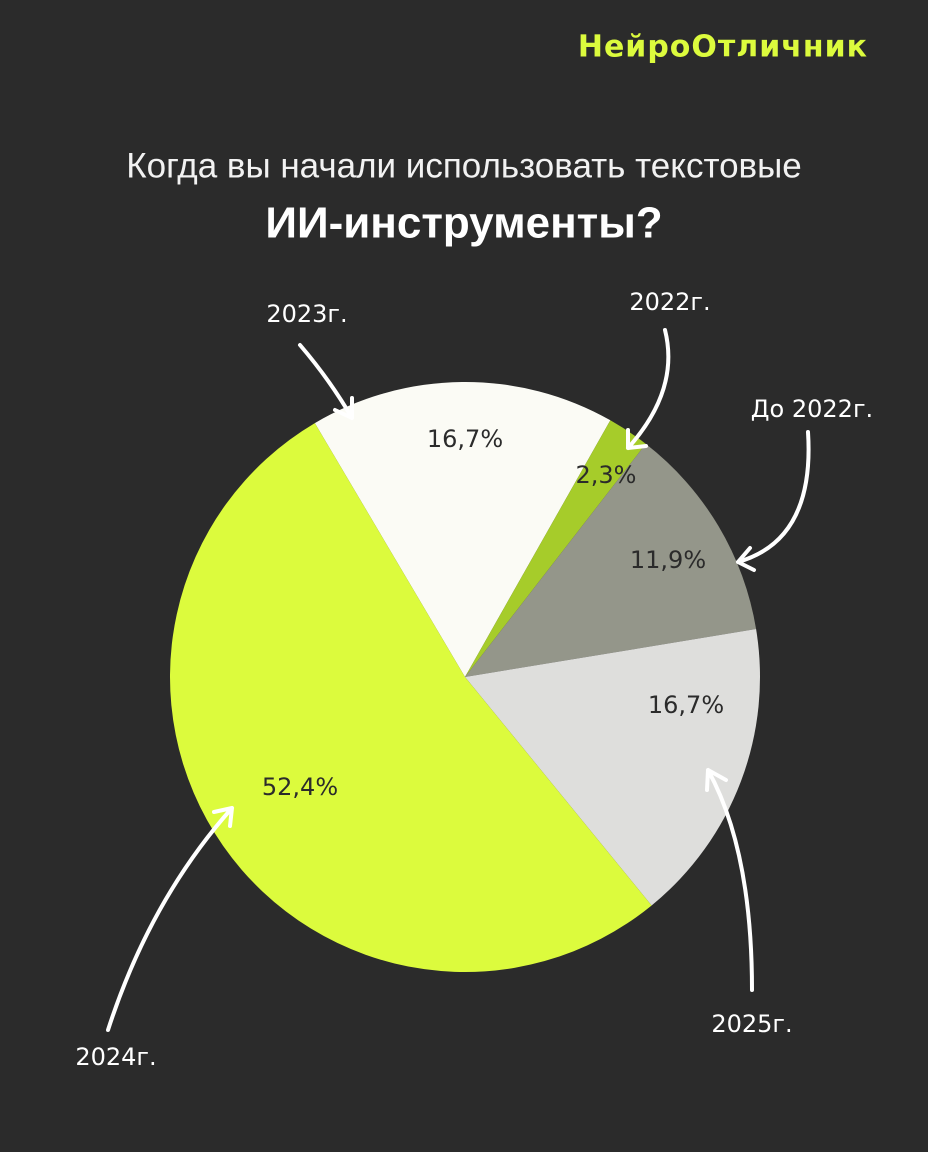 The image size is (928, 1152). Describe the element at coordinates (306, 314) in the screenshot. I see `legend-label: 2023г.` at that location.